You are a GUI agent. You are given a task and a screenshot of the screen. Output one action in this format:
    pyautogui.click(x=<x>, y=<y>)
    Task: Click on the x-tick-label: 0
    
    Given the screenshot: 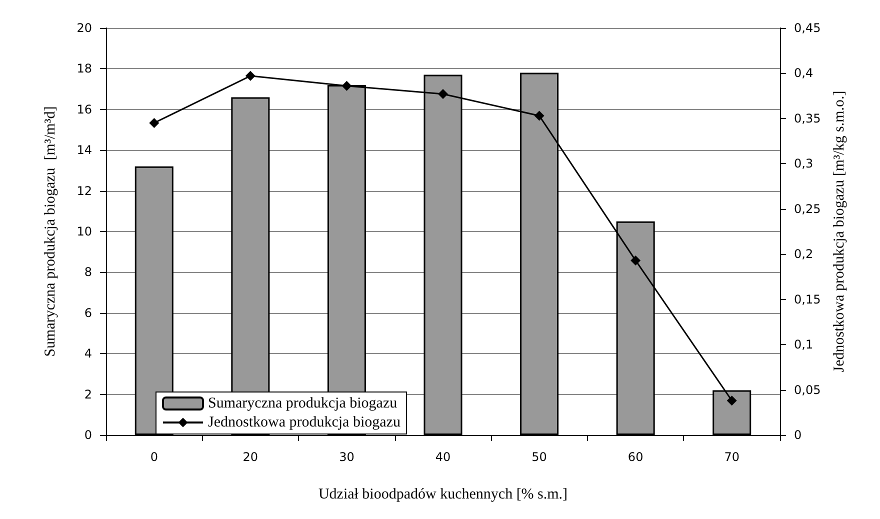 What is the action you would take?
    pyautogui.click(x=154, y=457)
    